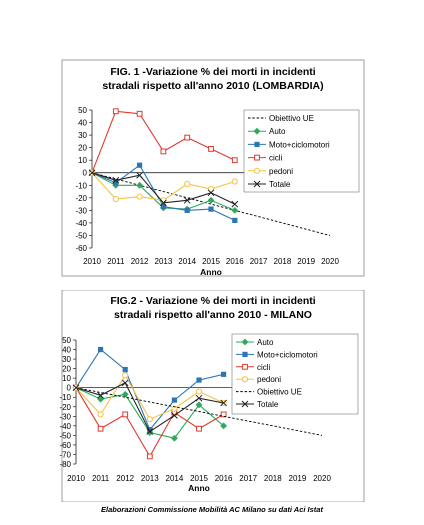 The width and height of the screenshot is (424, 525). I want to click on y-tick-label: 0, so click(85, 173).